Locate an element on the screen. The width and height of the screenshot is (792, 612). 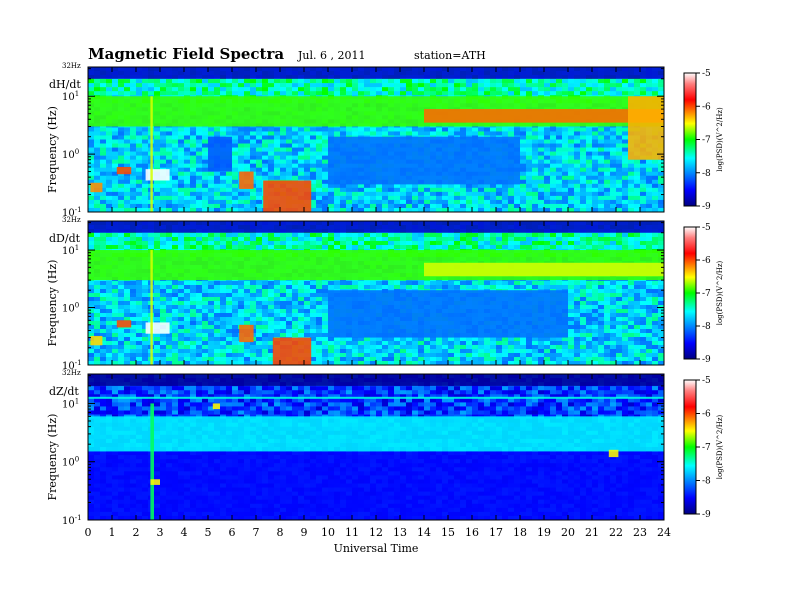
x-tick-label: 14 is located at coordinates (424, 532).